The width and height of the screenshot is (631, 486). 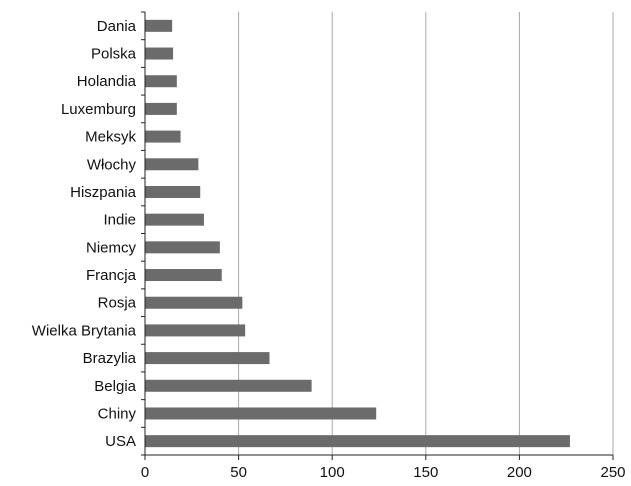 What do you see at coordinates (332, 472) in the screenshot?
I see `x-tick-label: 100` at bounding box center [332, 472].